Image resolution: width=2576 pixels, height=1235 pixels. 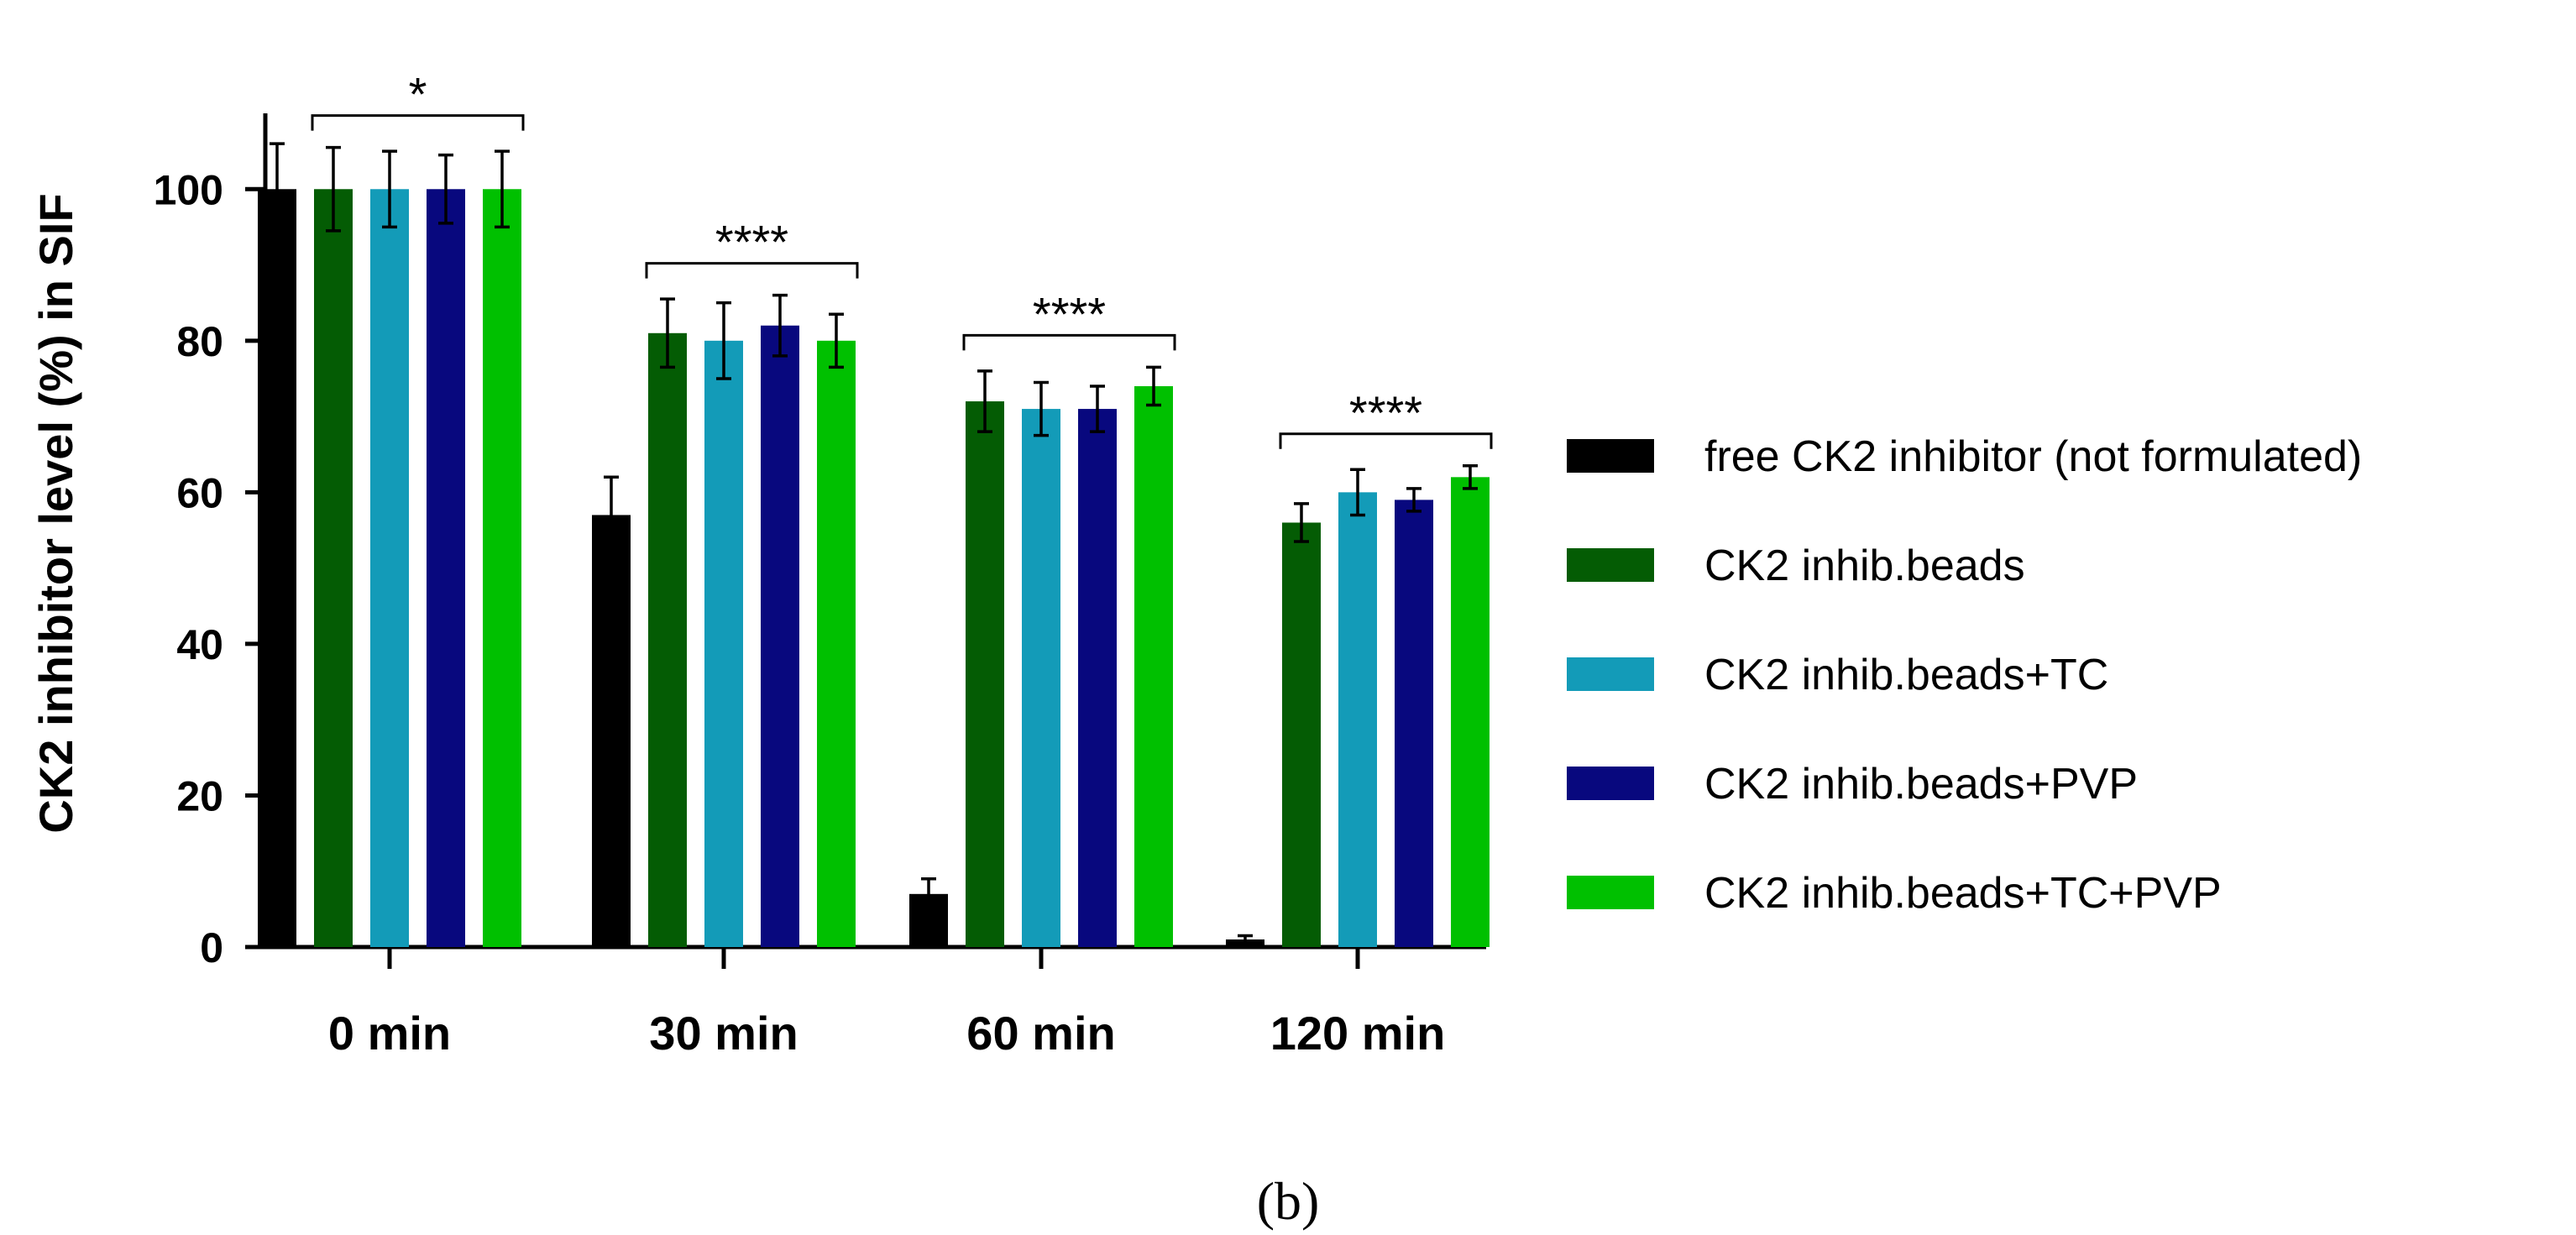 What do you see at coordinates (2033, 456) in the screenshot?
I see `legend-label: free CK2 inhibitor (not formulated)` at bounding box center [2033, 456].